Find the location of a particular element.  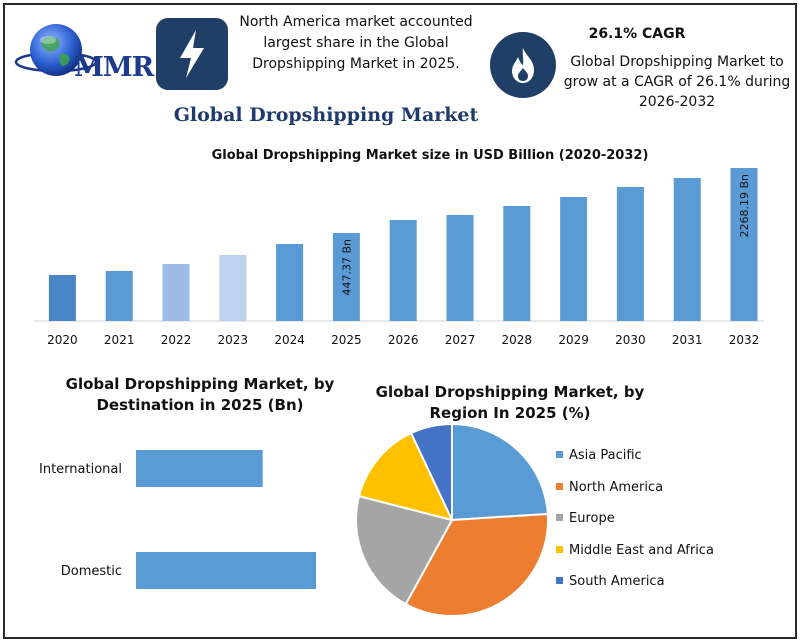

bar-2025 is located at coordinates (346, 277).